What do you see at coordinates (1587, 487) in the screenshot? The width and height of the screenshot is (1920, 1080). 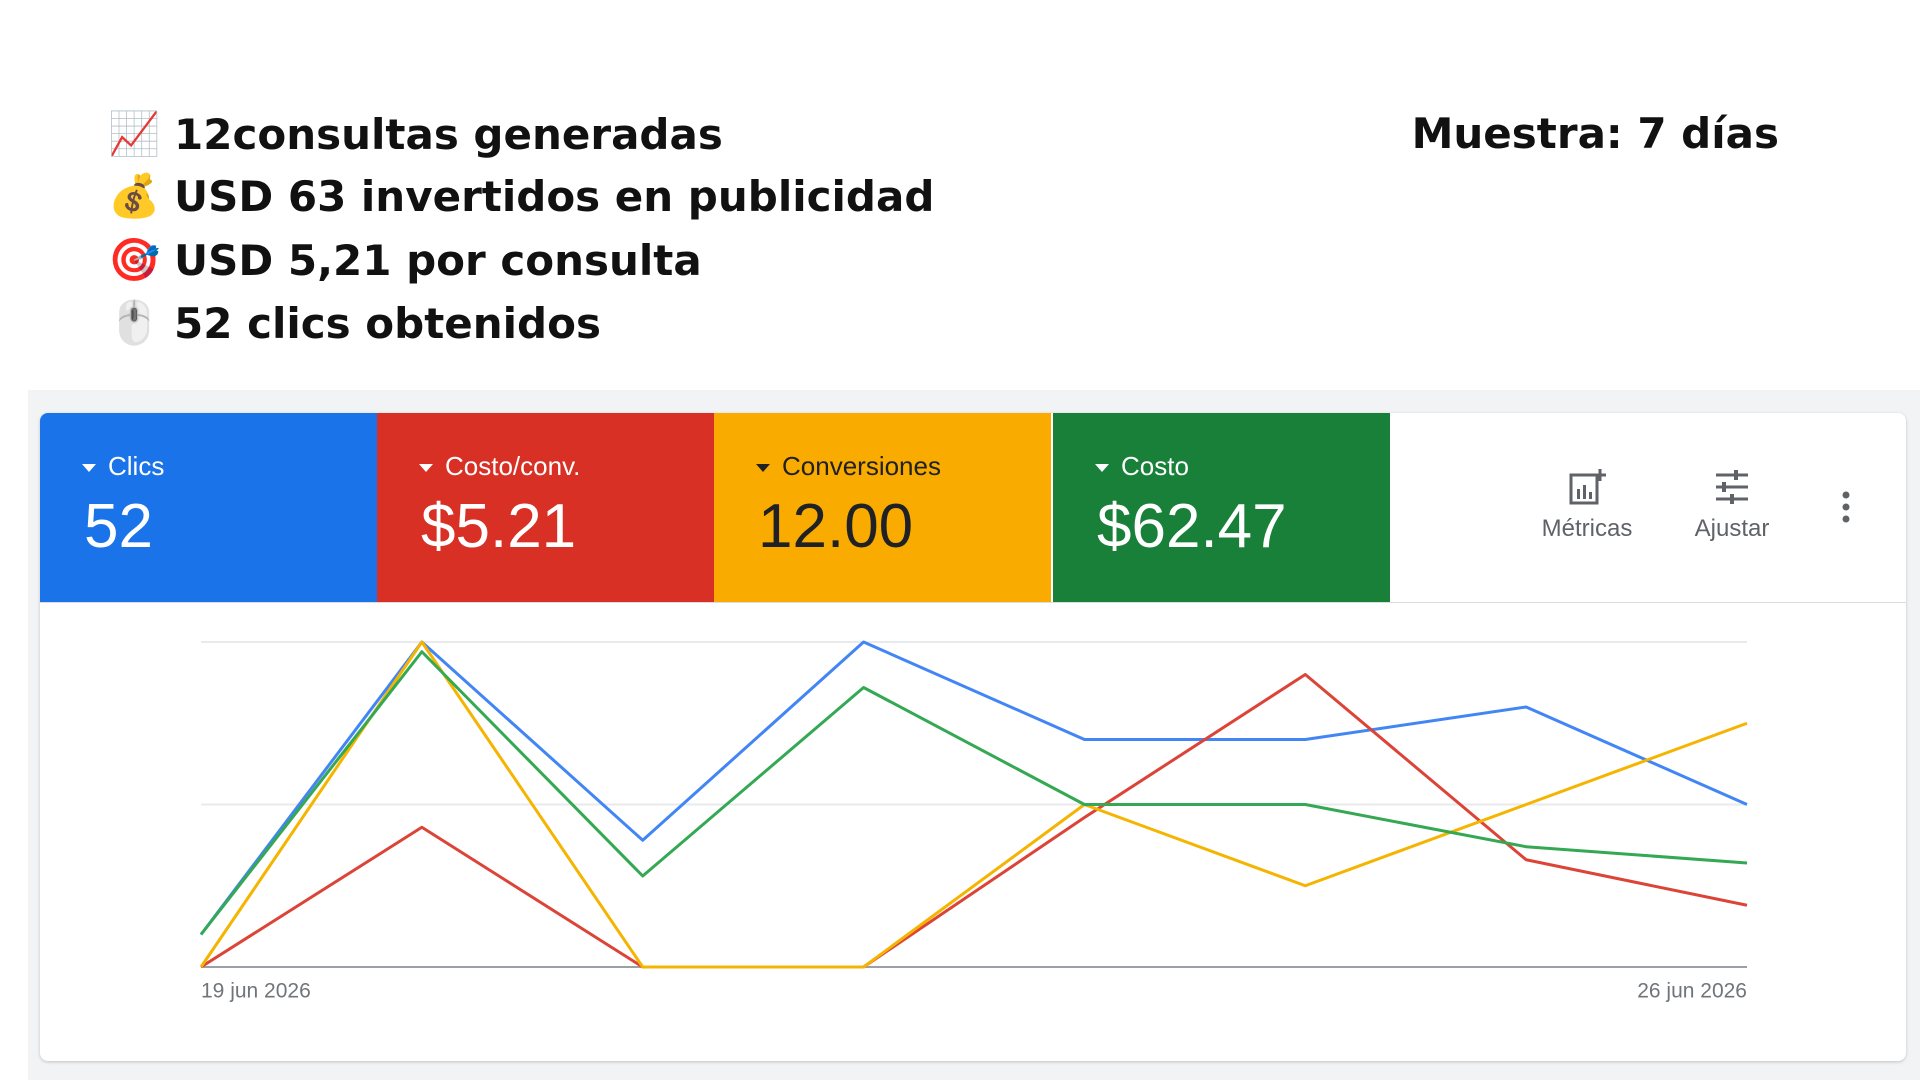 I see `metrics-icon` at bounding box center [1587, 487].